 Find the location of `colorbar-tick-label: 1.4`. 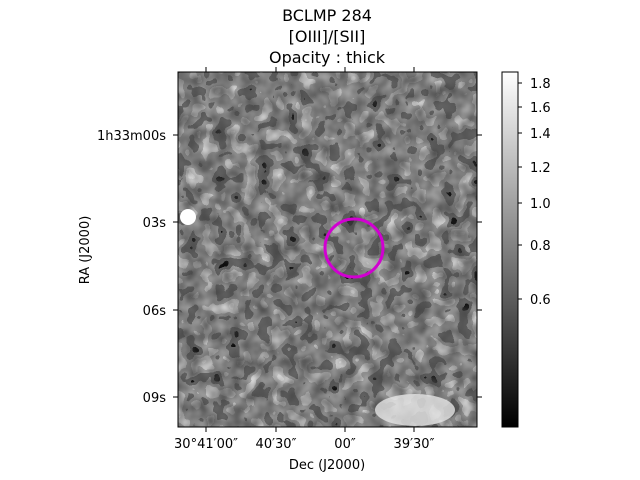

colorbar-tick-label: 1.4 is located at coordinates (540, 134).